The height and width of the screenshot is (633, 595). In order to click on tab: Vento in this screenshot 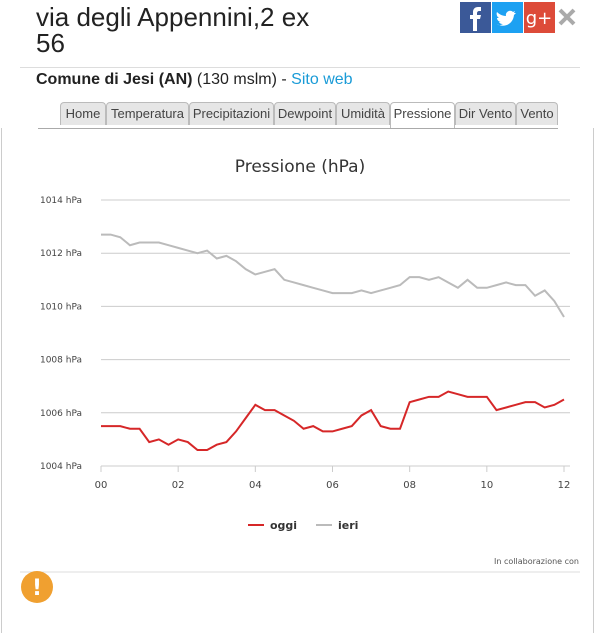, I will do `click(537, 113)`.